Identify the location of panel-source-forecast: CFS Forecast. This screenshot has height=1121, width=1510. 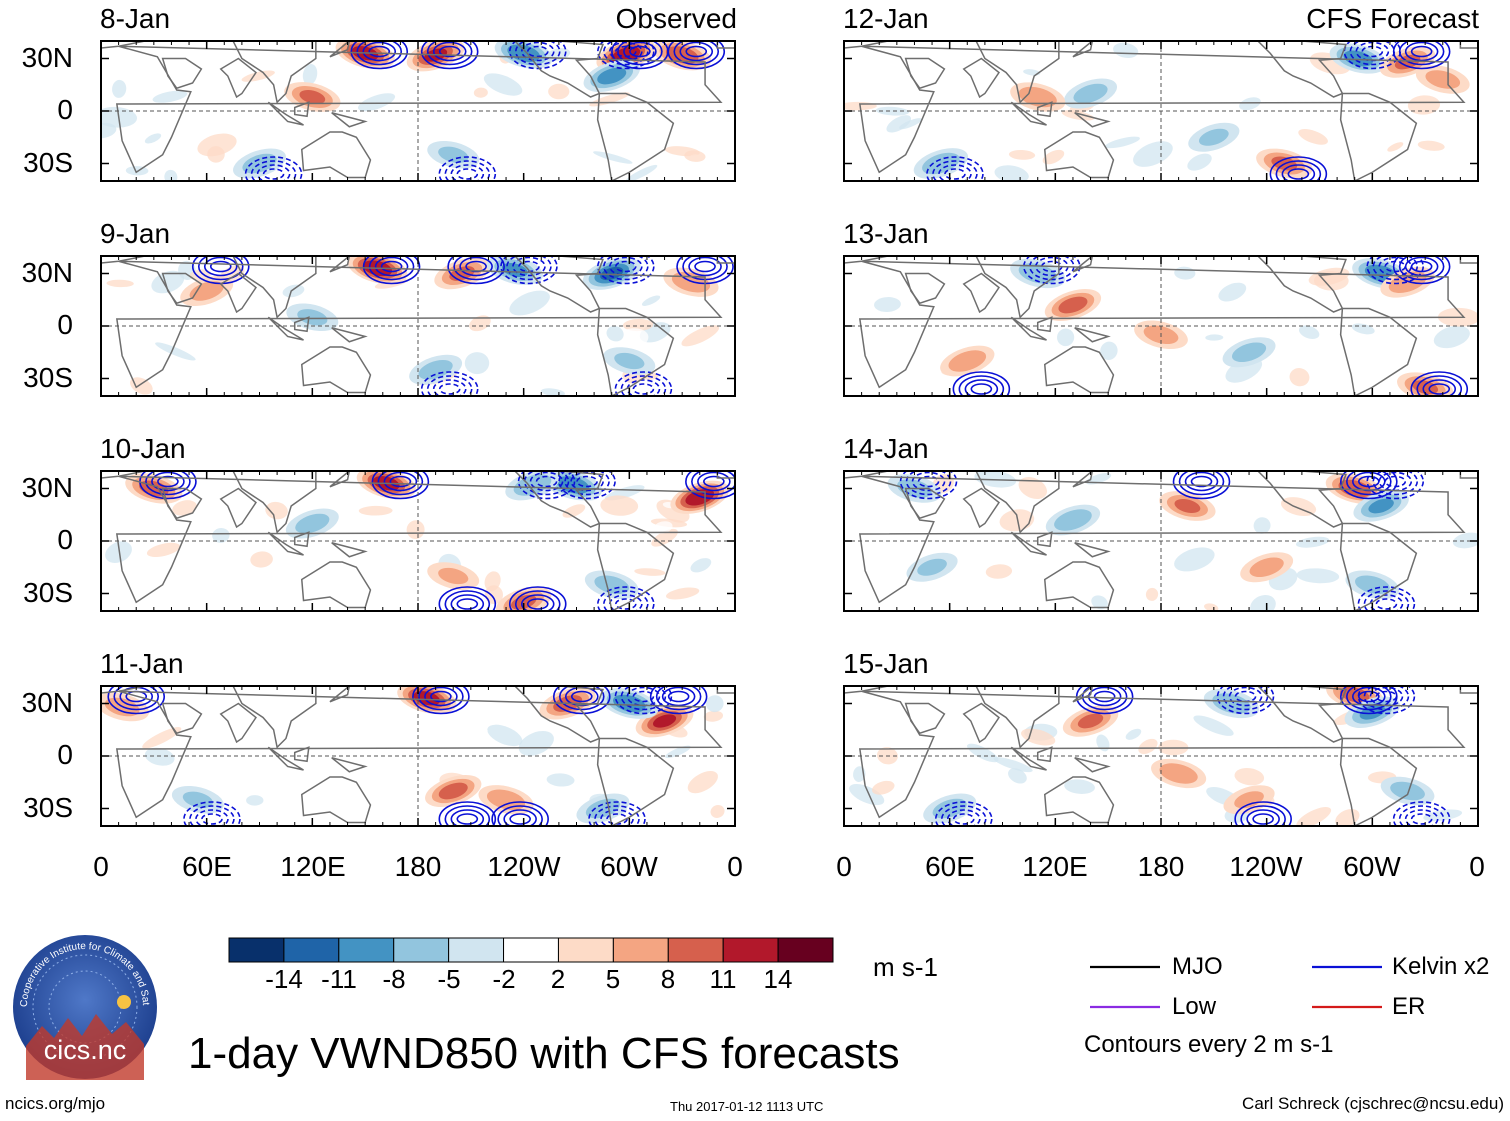
(1392, 18).